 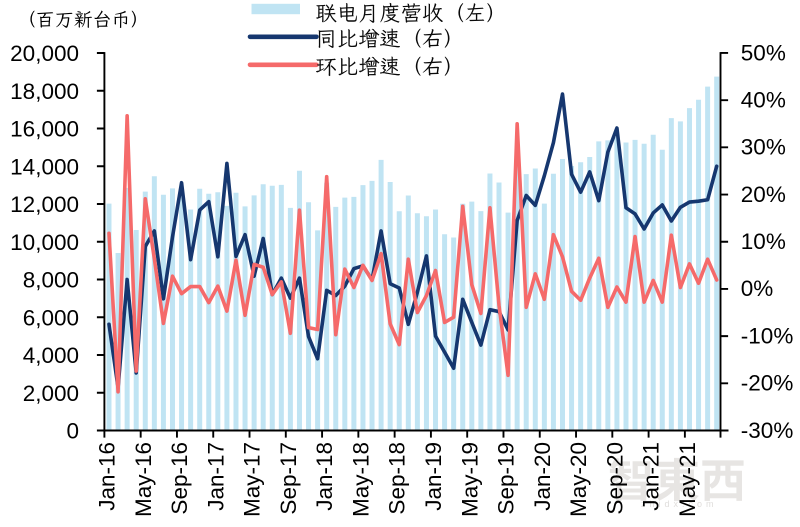 What do you see at coordinates (288, 478) in the screenshot?
I see `svg-text: Sep-17` at bounding box center [288, 478].